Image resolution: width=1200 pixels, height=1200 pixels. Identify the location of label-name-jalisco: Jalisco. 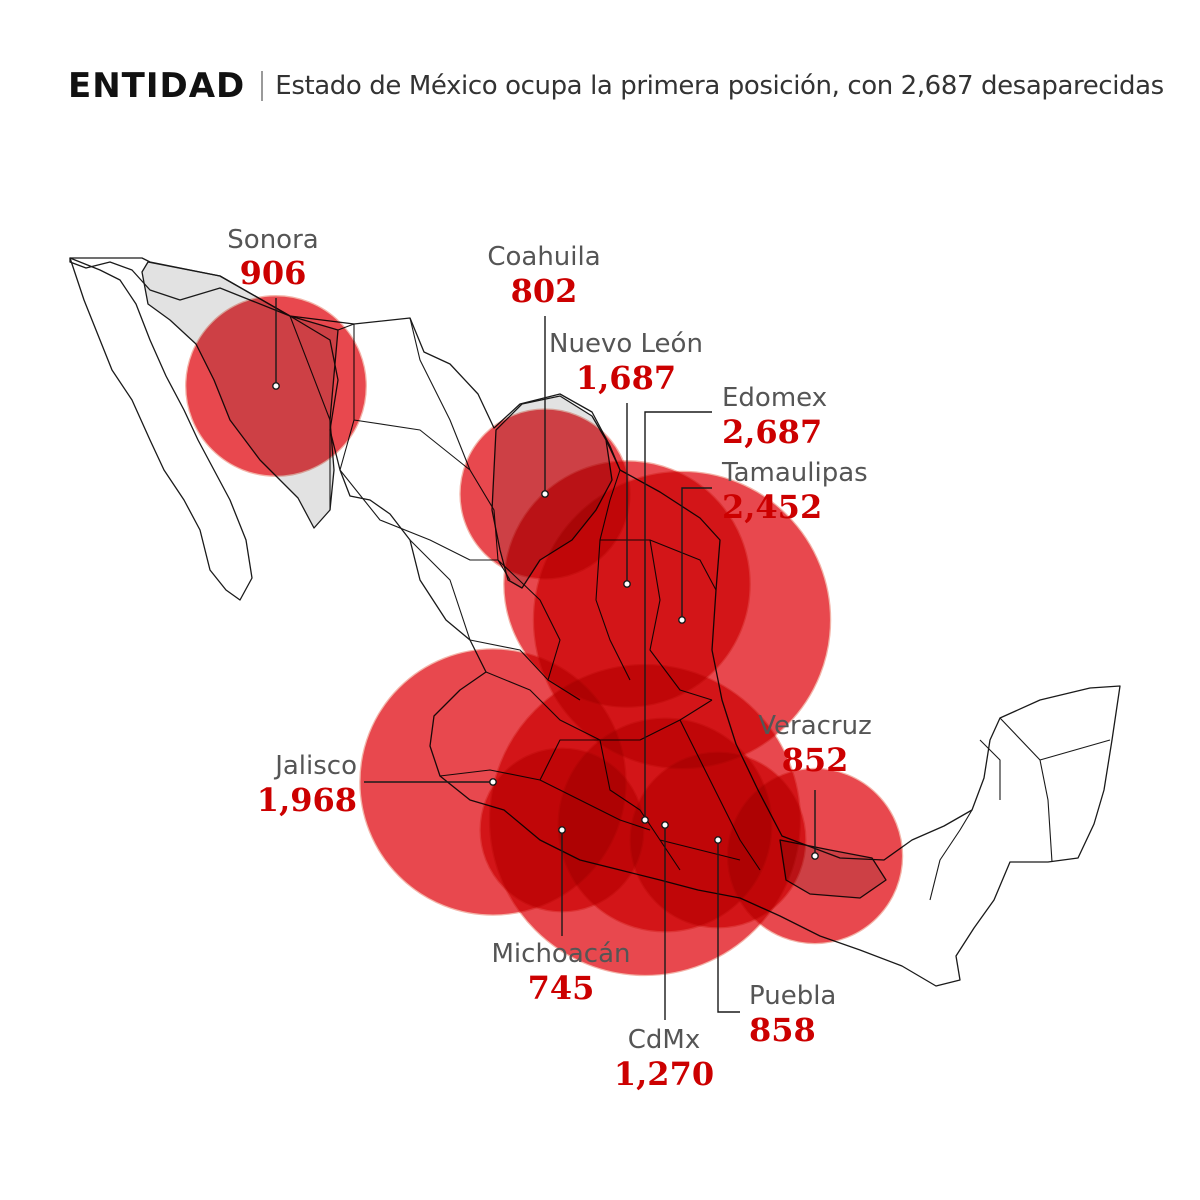
(315, 766).